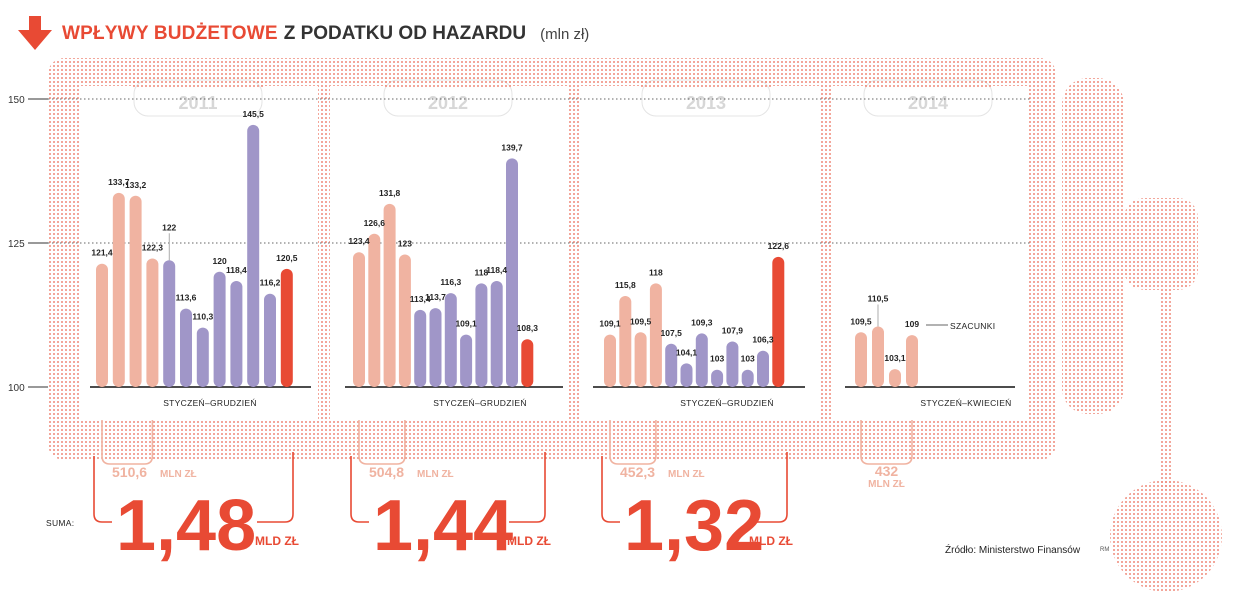 This screenshot has height=591, width=1254. Describe the element at coordinates (763, 340) in the screenshot. I see `value-label: 106,3` at that location.